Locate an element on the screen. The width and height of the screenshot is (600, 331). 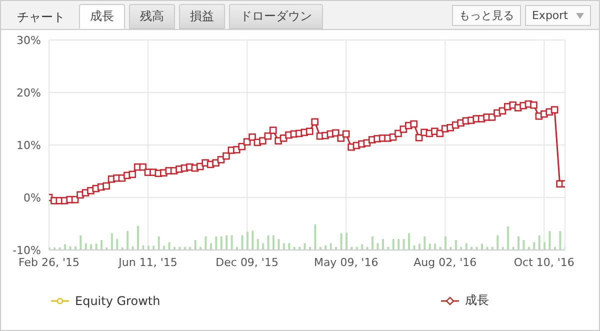
text: 成長 is located at coordinates (102, 16).